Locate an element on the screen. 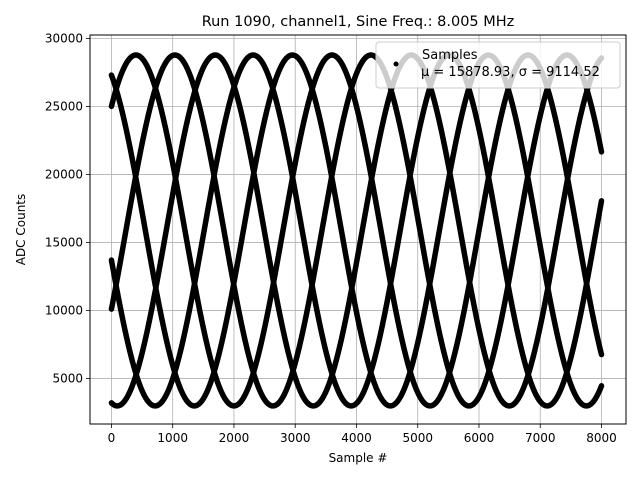  x-tick-label: 0 is located at coordinates (112, 438).